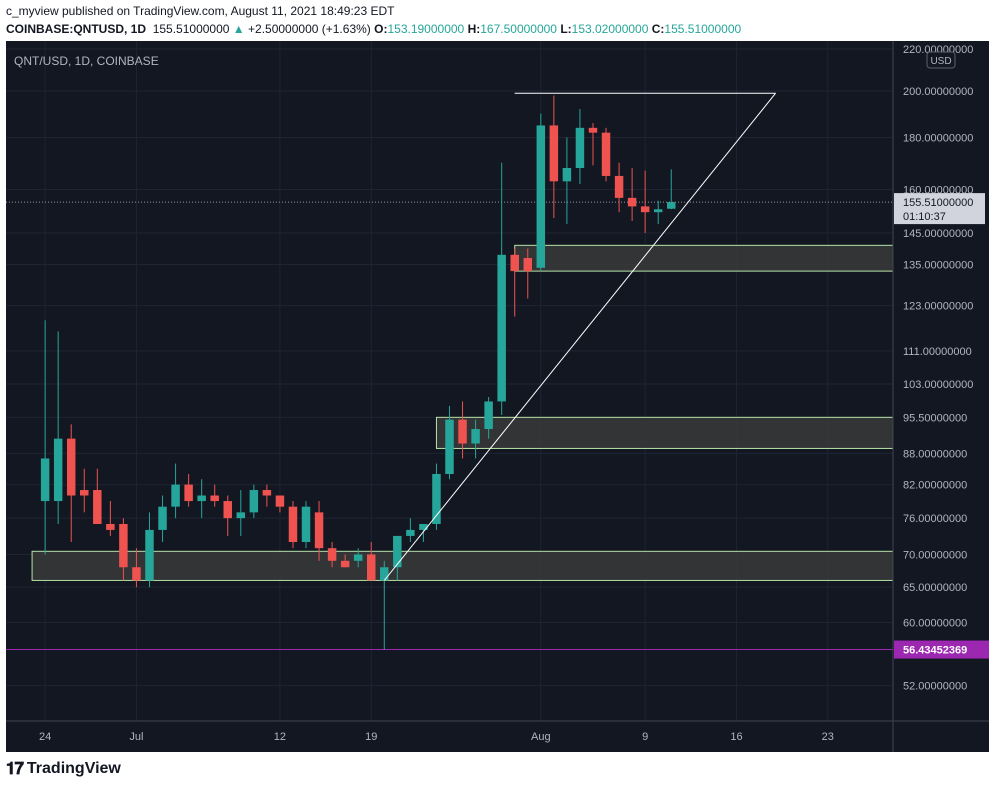 This screenshot has height=787, width=995. I want to click on x-tick-label: 24, so click(45, 737).